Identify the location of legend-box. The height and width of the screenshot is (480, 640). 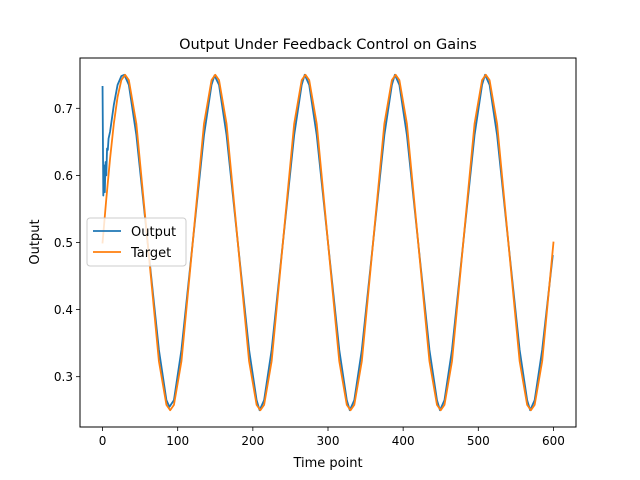
(136, 242).